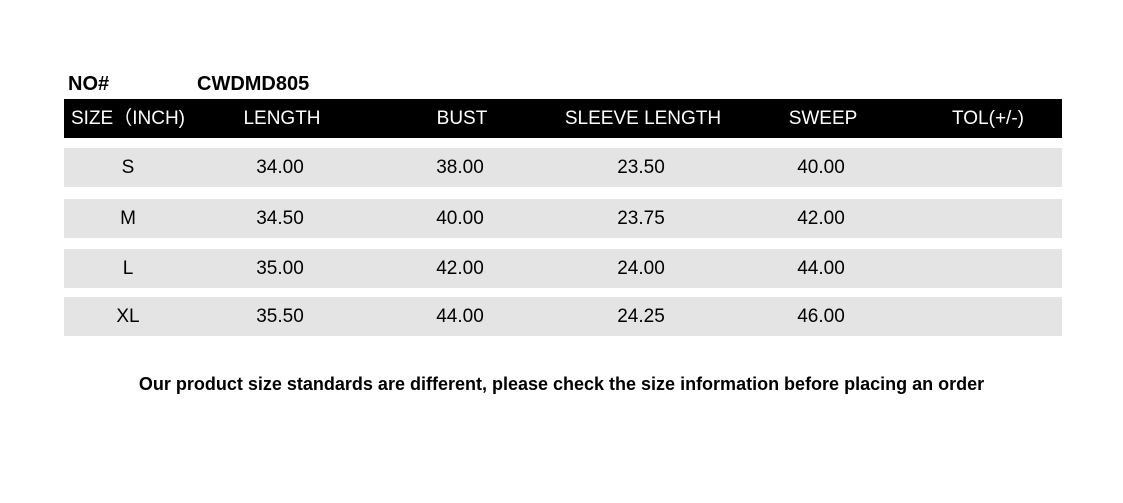 The width and height of the screenshot is (1123, 503). Describe the element at coordinates (282, 118) in the screenshot. I see `header-length: LENGTH` at that location.